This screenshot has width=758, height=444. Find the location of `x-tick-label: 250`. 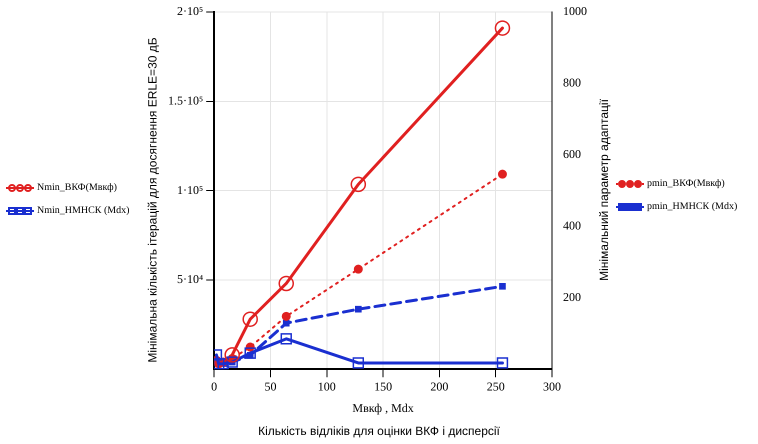

x-tick-label: 250 is located at coordinates (495, 387).